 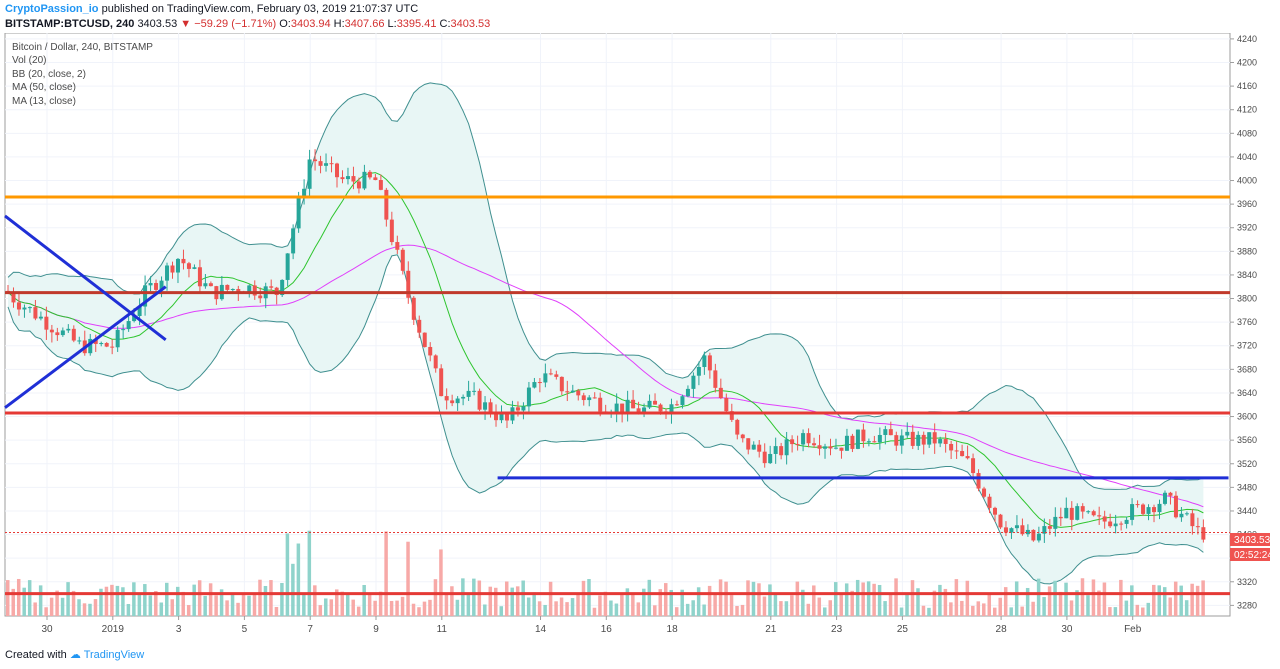 I want to click on y-tick-label: 3720, so click(x=1247, y=346).